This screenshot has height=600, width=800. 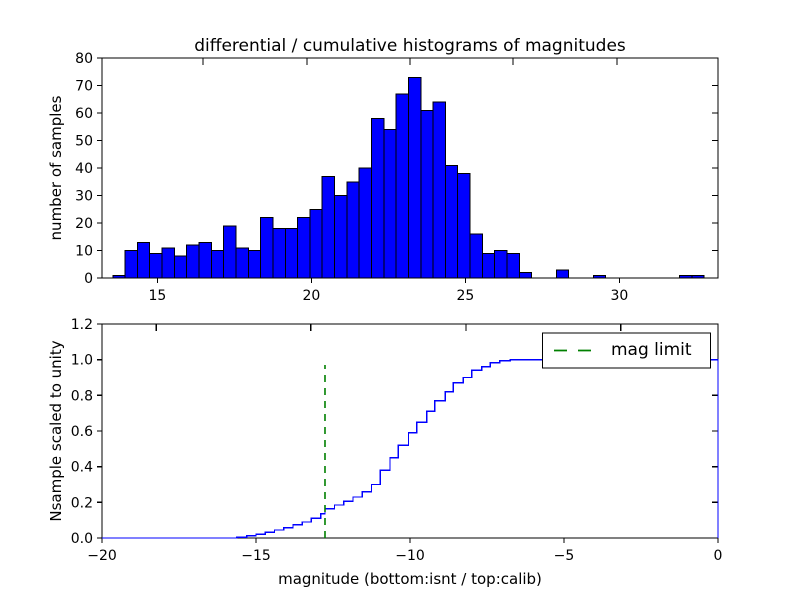 What do you see at coordinates (82, 432) in the screenshot?
I see `bottom-y-tick-label: 0.6` at bounding box center [82, 432].